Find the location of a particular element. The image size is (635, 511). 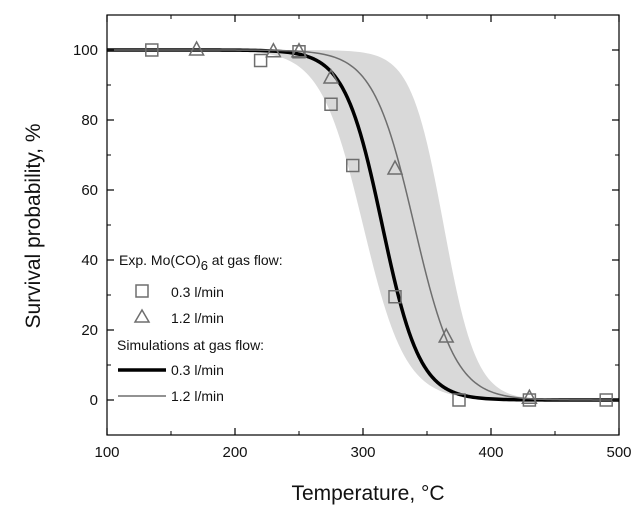

legend-exp-1-2-label: 1.2 l/min is located at coordinates (197, 318).